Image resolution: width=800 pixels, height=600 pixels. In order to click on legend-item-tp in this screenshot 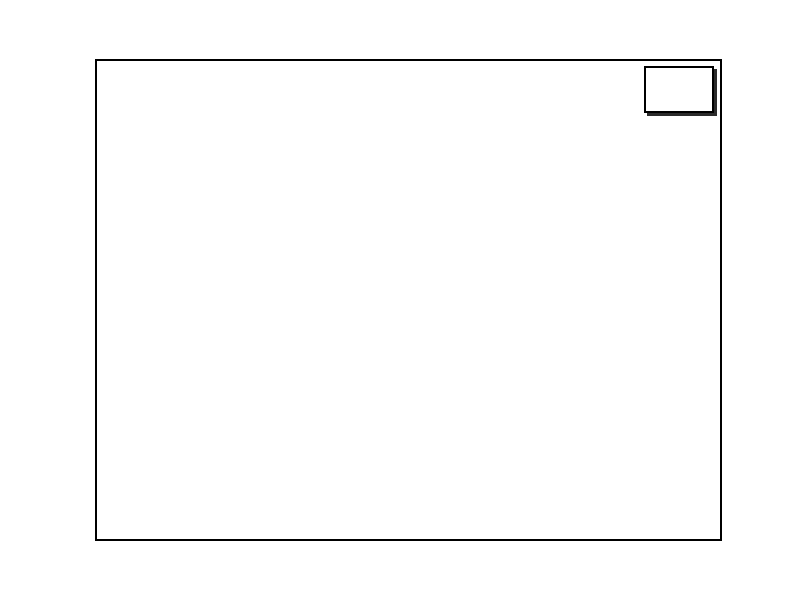, I will do `click(679, 82)`.